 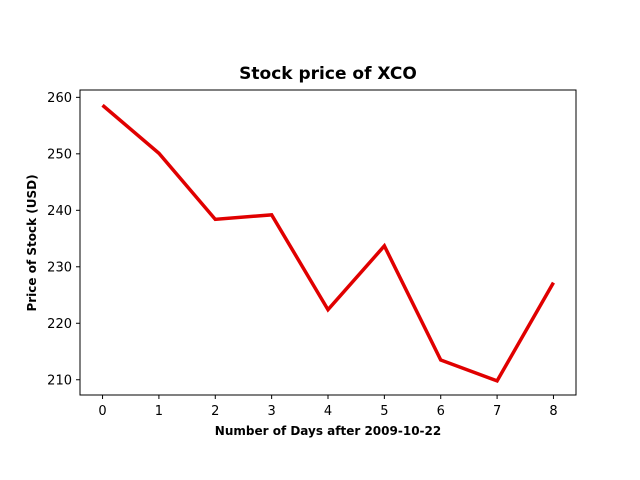 I want to click on chart-title: Stock price of XCO, so click(x=328, y=74).